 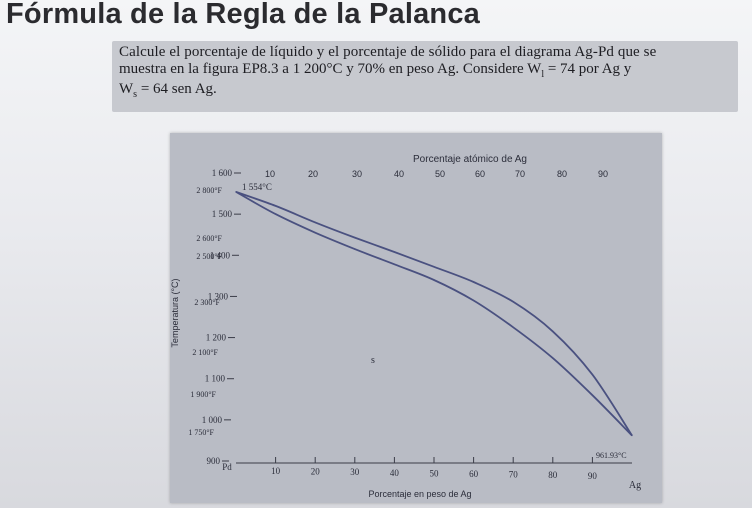 I want to click on y-tick-label-f: 1 900°F, so click(x=203, y=394).